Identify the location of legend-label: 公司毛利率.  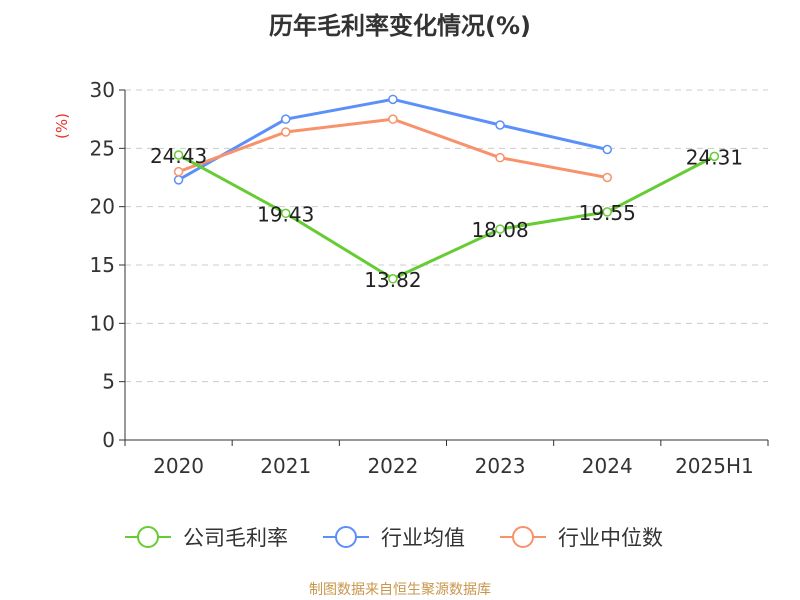
(235, 538).